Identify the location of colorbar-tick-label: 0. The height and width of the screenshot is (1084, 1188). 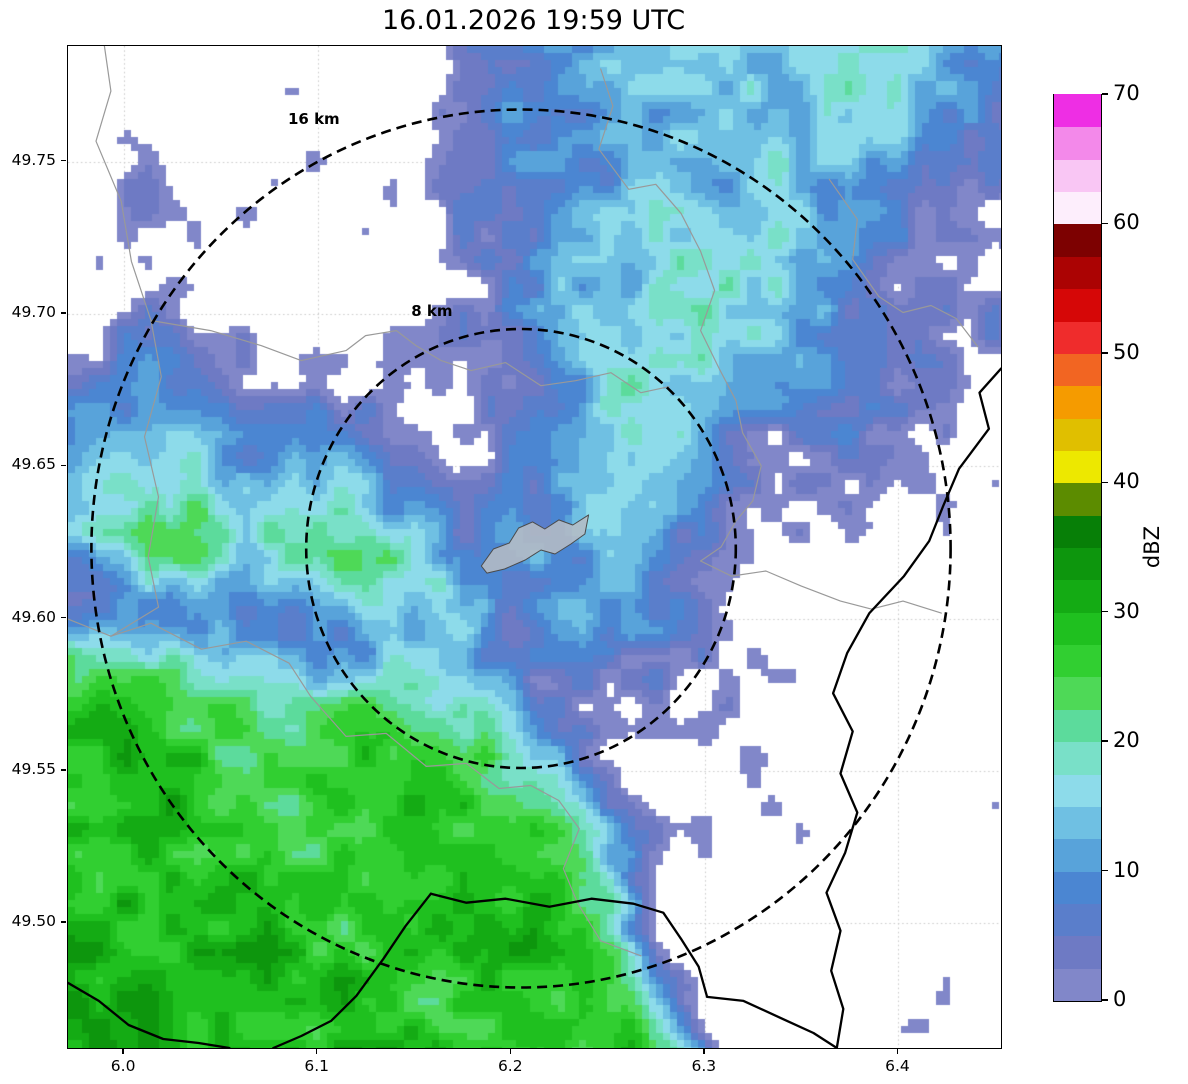
(1120, 999).